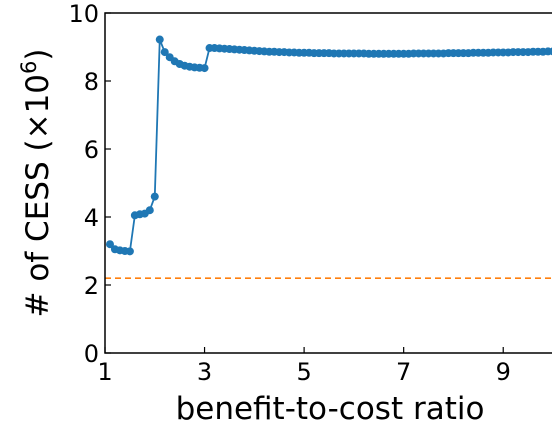  What do you see at coordinates (104, 372) in the screenshot?
I see `x-tick-label: 1` at bounding box center [104, 372].